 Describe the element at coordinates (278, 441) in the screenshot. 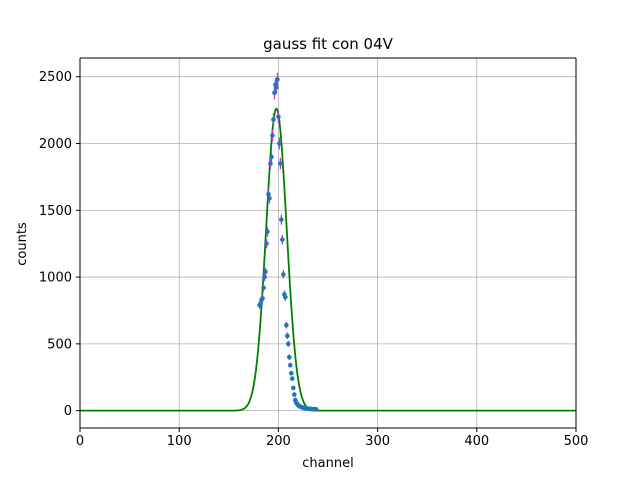

I see `x-tick-label: 200` at that location.